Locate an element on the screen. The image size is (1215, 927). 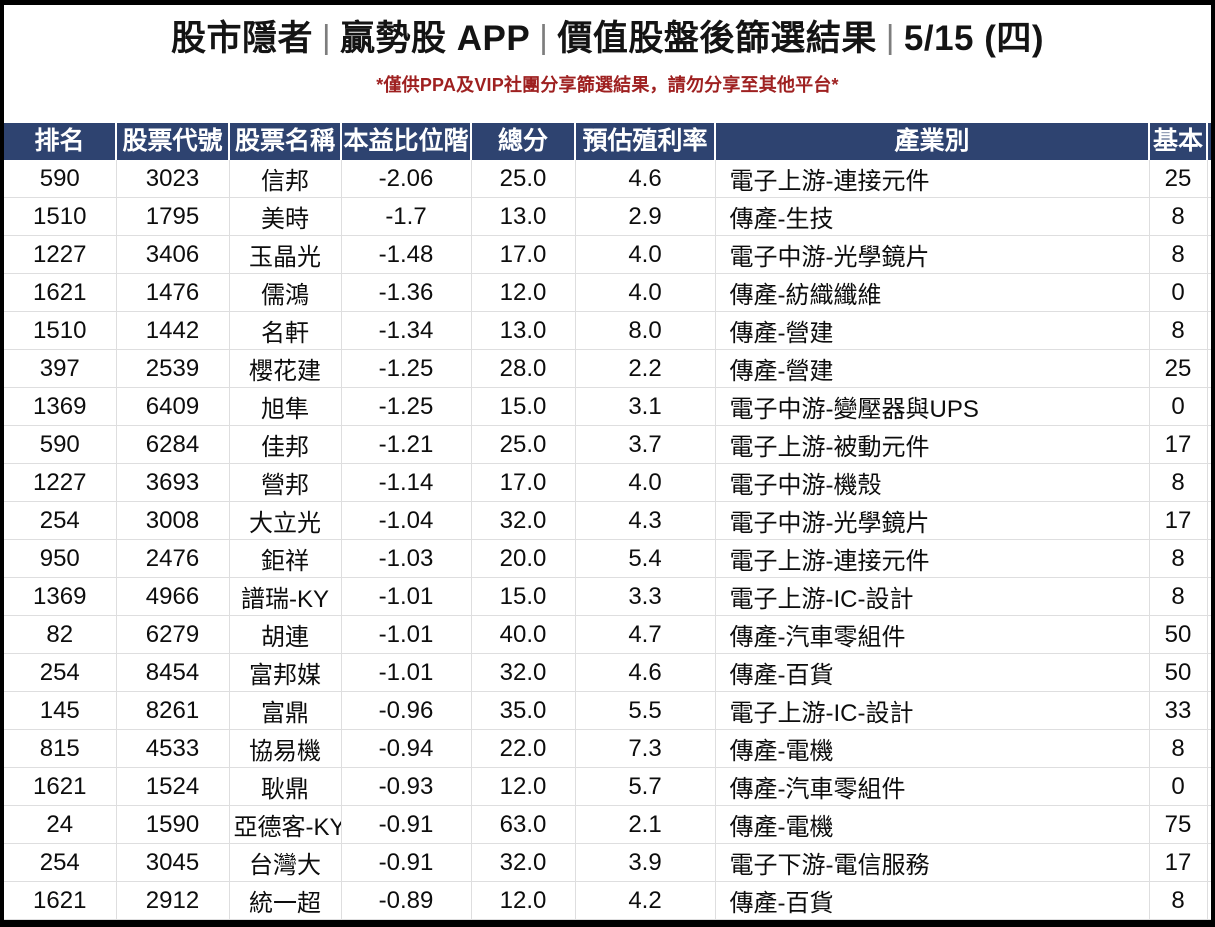
cell-pe_rank: -1.36 is located at coordinates (406, 292).